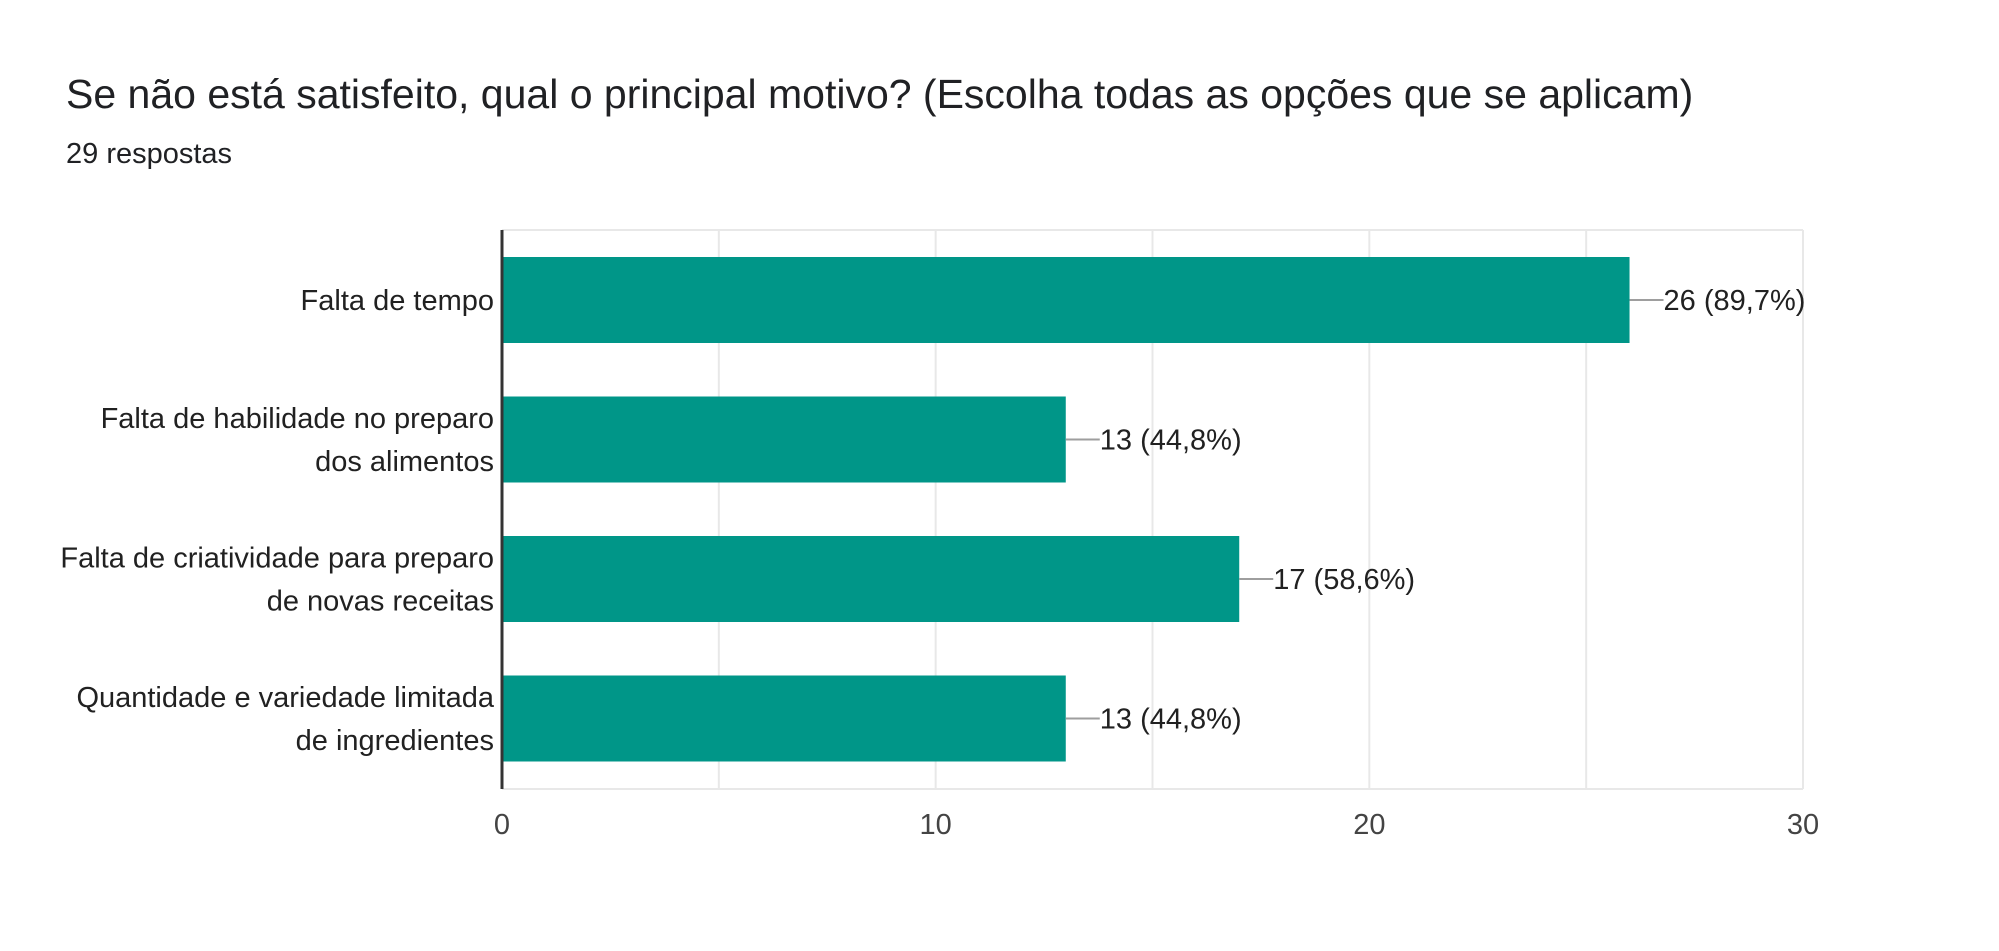  Describe the element at coordinates (297, 419) in the screenshot. I see `category-label: Falta de habilidade no preparo` at that location.